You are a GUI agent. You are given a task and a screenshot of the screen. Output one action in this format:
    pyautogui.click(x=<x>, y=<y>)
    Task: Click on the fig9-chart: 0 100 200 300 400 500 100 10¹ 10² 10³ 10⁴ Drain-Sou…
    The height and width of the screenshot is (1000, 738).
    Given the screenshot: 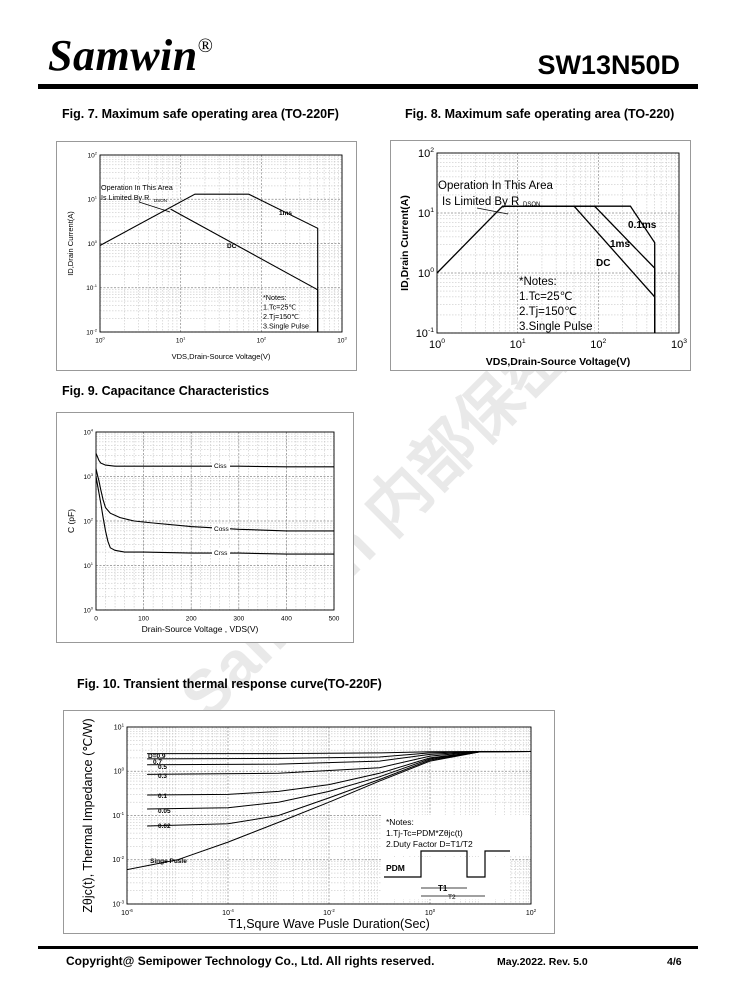 What is the action you would take?
    pyautogui.click(x=205, y=527)
    